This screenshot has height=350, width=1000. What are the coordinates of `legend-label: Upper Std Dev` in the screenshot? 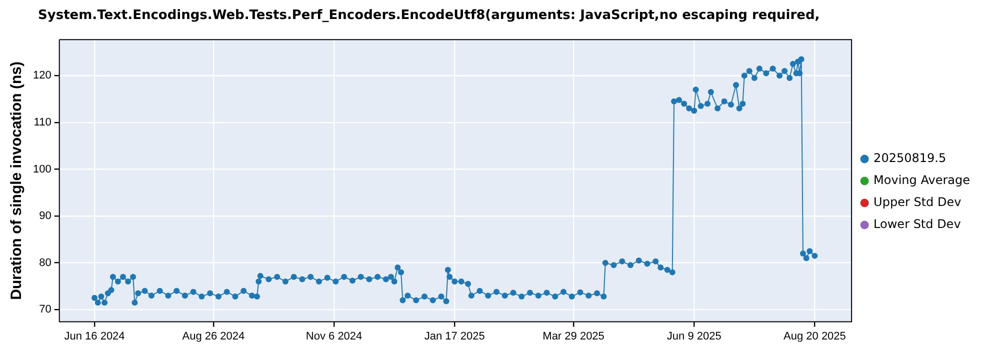 It's located at (918, 202).